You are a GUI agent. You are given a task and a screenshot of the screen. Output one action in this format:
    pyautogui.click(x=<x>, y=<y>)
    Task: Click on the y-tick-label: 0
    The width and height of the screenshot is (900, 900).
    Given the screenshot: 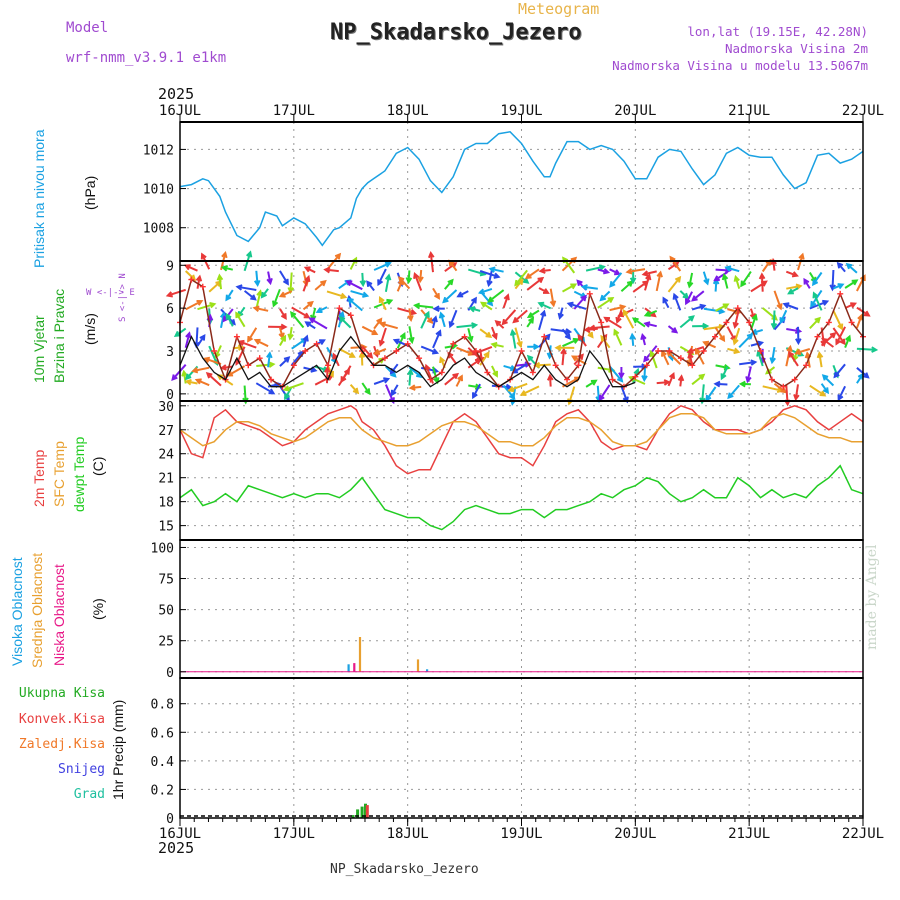 What is the action you would take?
    pyautogui.click(x=170, y=395)
    